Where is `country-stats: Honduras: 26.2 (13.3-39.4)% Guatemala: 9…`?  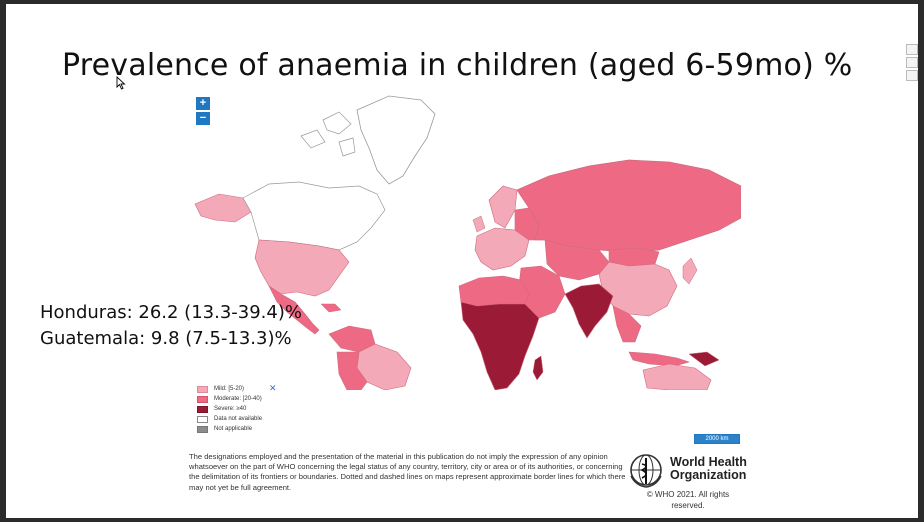 country-stats: Honduras: 26.2 (13.3-39.4)% Guatemala: 9… is located at coordinates (171, 326).